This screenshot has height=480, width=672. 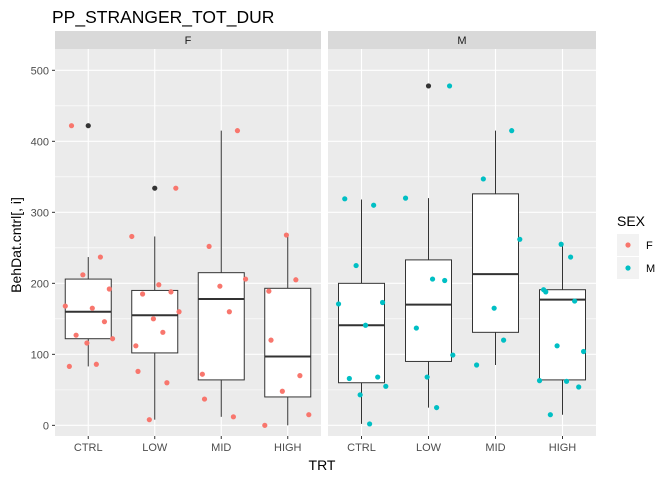 What do you see at coordinates (649, 246) in the screenshot?
I see `legend-label-f: F` at bounding box center [649, 246].